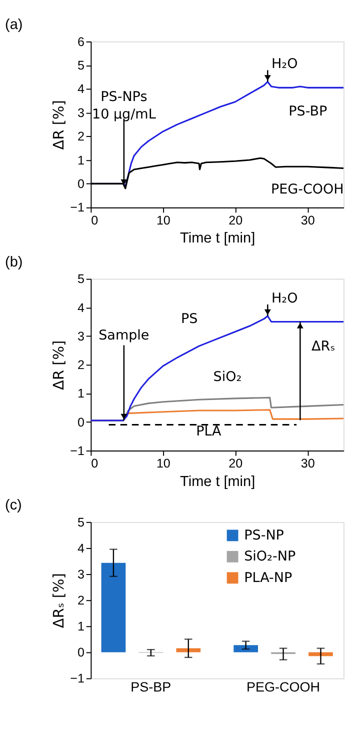 The width and height of the screenshot is (357, 733). I want to click on series-label: SiO₂, so click(227, 377).